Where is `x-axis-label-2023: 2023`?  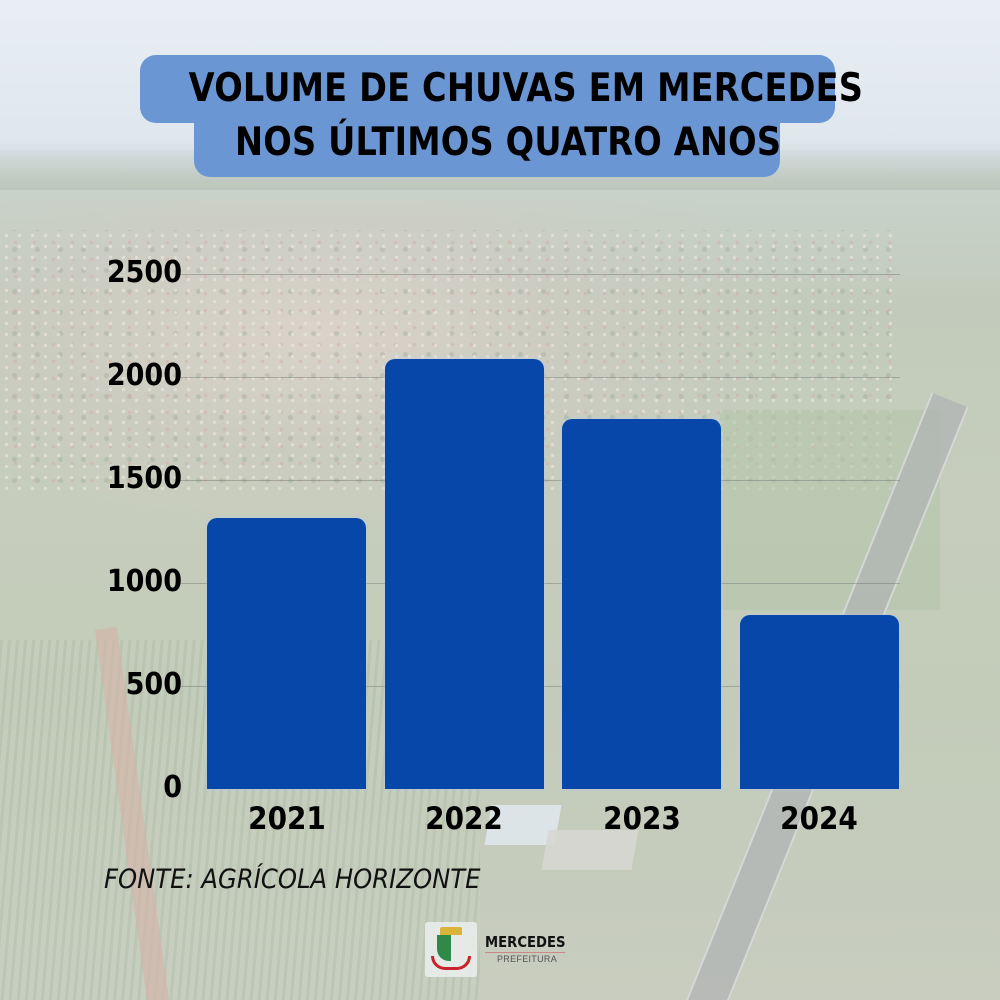 x-axis-label-2023: 2023 is located at coordinates (642, 819).